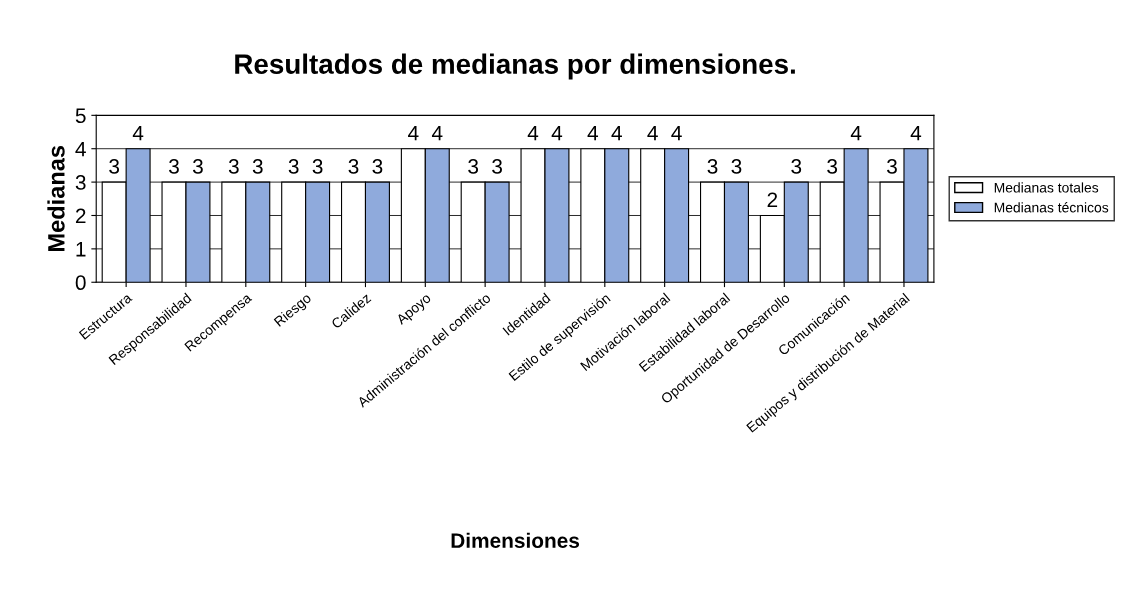  Describe the element at coordinates (80, 182) in the screenshot. I see `y-tick-label: 3` at that location.